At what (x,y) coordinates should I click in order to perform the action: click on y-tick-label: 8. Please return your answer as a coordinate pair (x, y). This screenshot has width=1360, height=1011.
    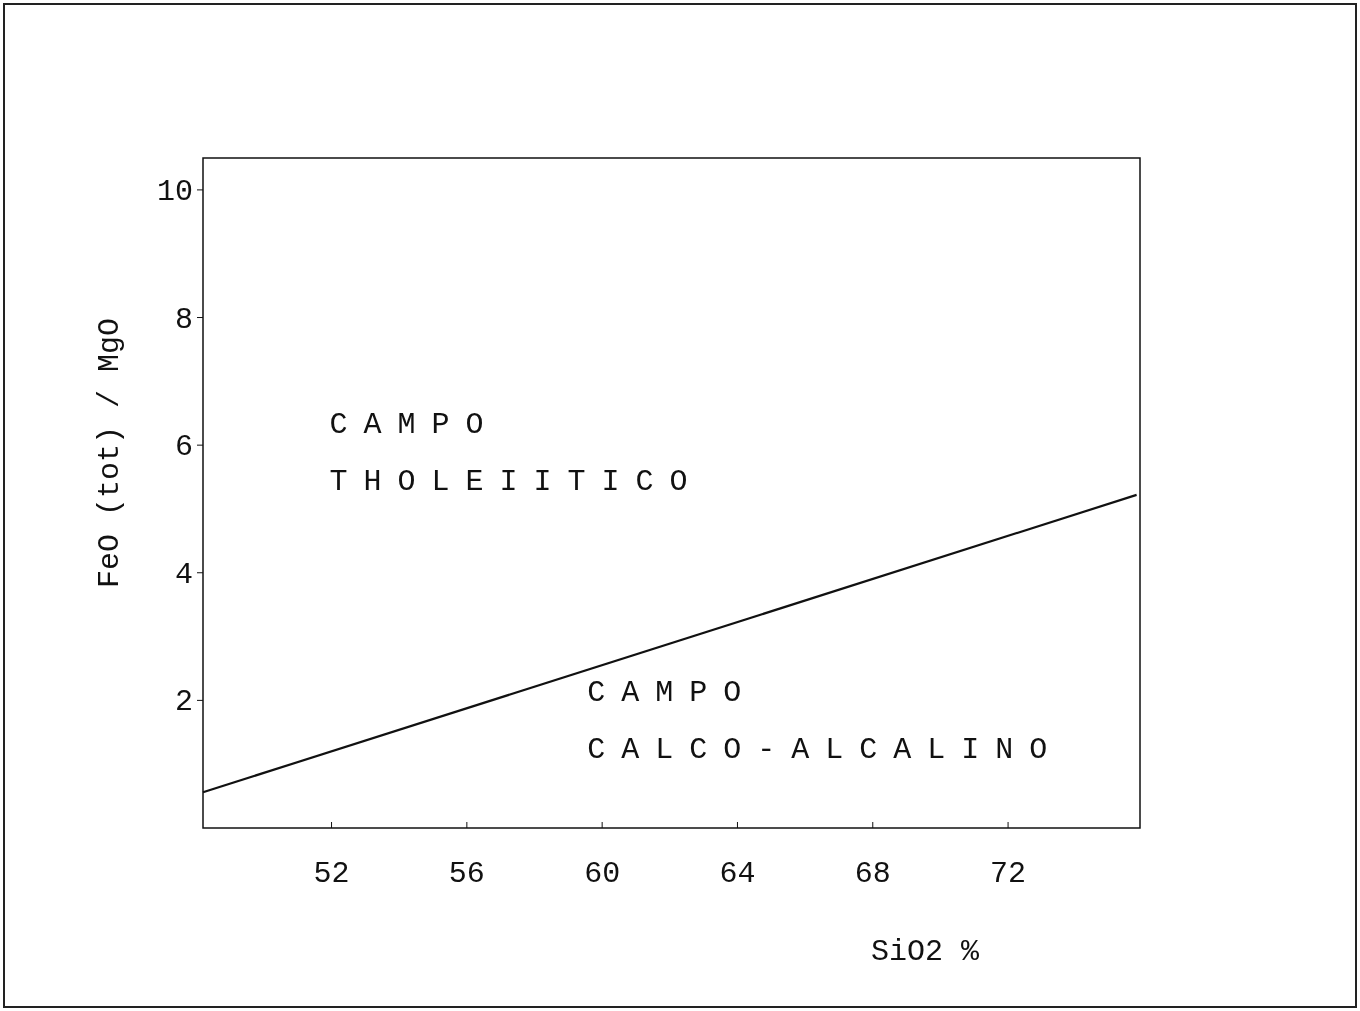
    Looking at the image, I should click on (183, 319).